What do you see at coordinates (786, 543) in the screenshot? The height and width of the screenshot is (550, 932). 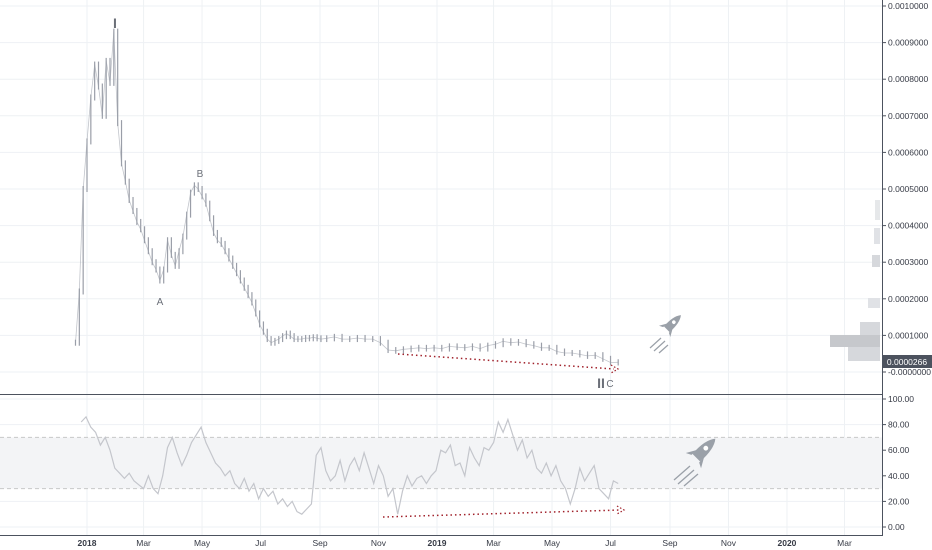 I see `time-tick-label: 2020` at bounding box center [786, 543].